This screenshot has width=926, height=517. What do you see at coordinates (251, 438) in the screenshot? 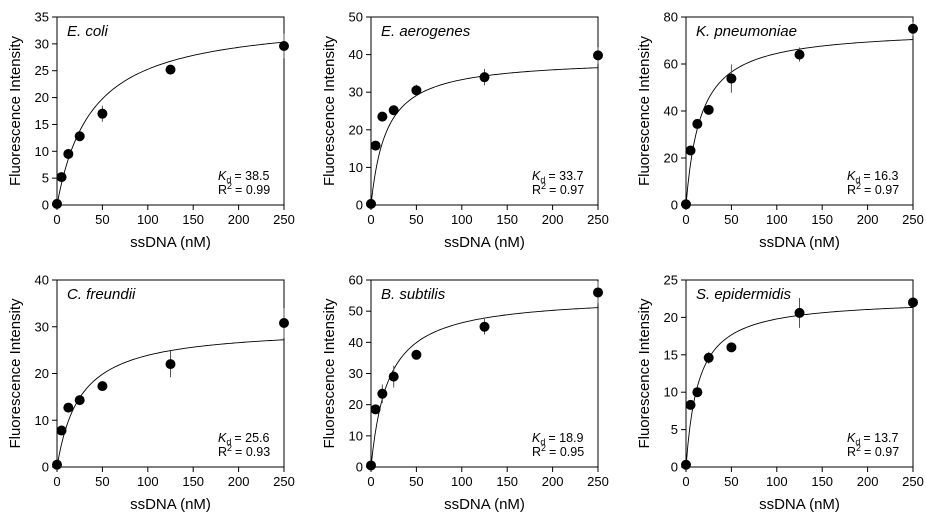
I see `kd-value: = 25.6` at bounding box center [251, 438].